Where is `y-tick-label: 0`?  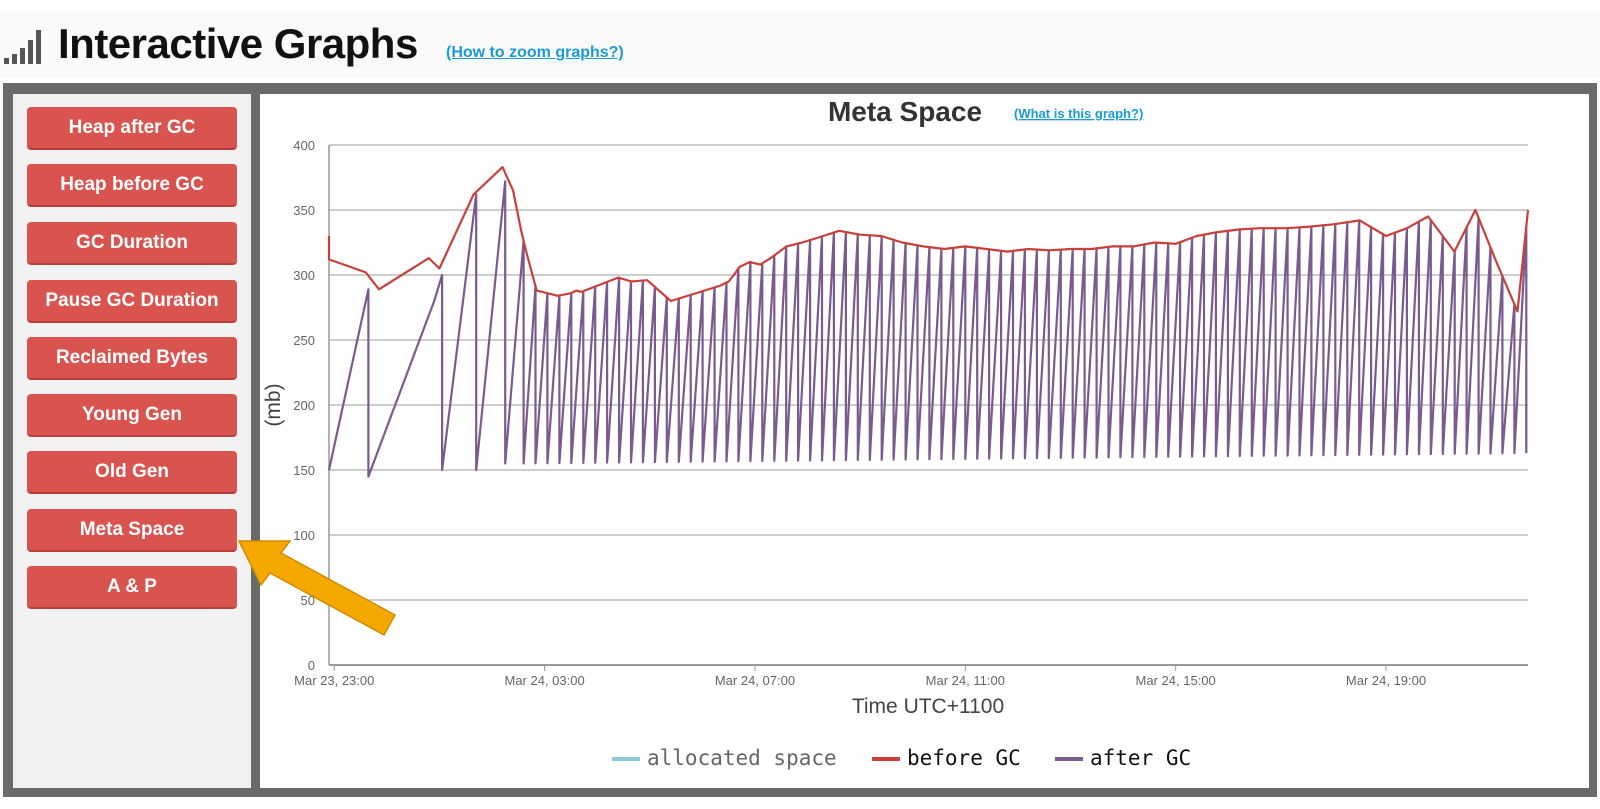
y-tick-label: 0 is located at coordinates (311, 665).